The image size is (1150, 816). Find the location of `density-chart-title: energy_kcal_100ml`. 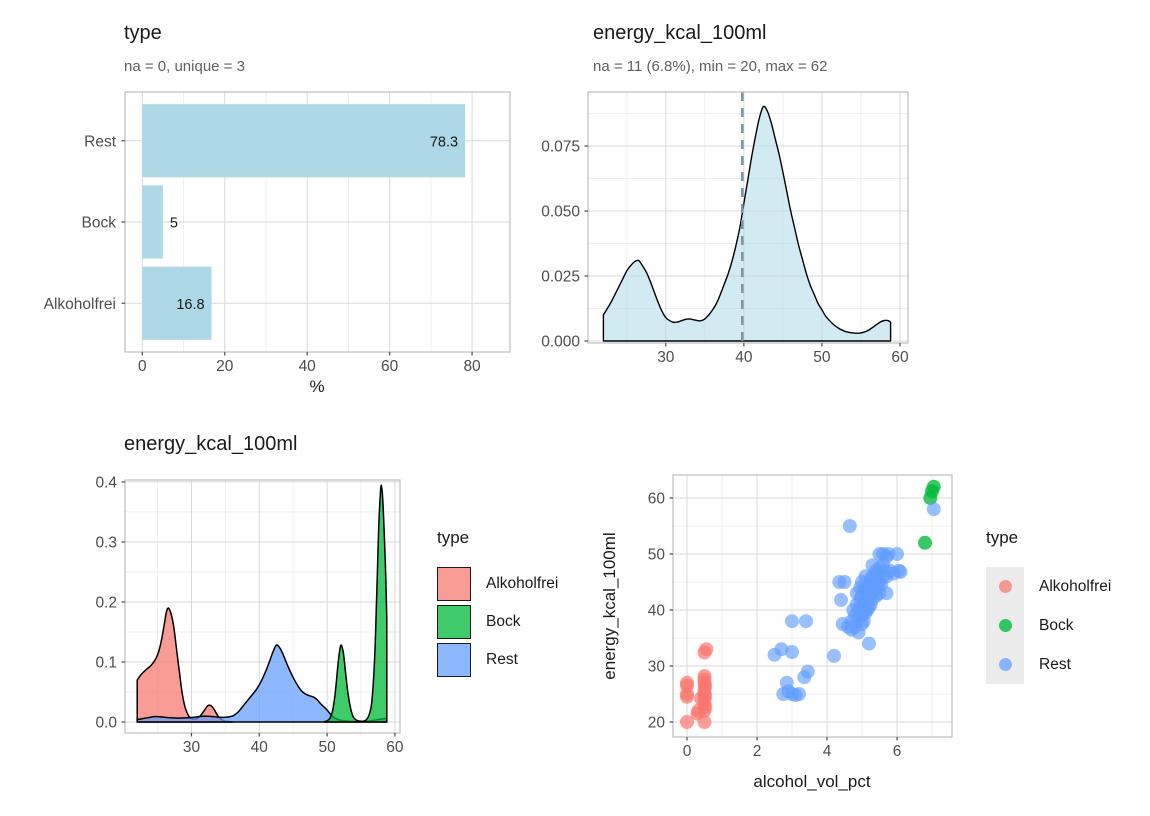

density-chart-title: energy_kcal_100ml is located at coordinates (680, 33).